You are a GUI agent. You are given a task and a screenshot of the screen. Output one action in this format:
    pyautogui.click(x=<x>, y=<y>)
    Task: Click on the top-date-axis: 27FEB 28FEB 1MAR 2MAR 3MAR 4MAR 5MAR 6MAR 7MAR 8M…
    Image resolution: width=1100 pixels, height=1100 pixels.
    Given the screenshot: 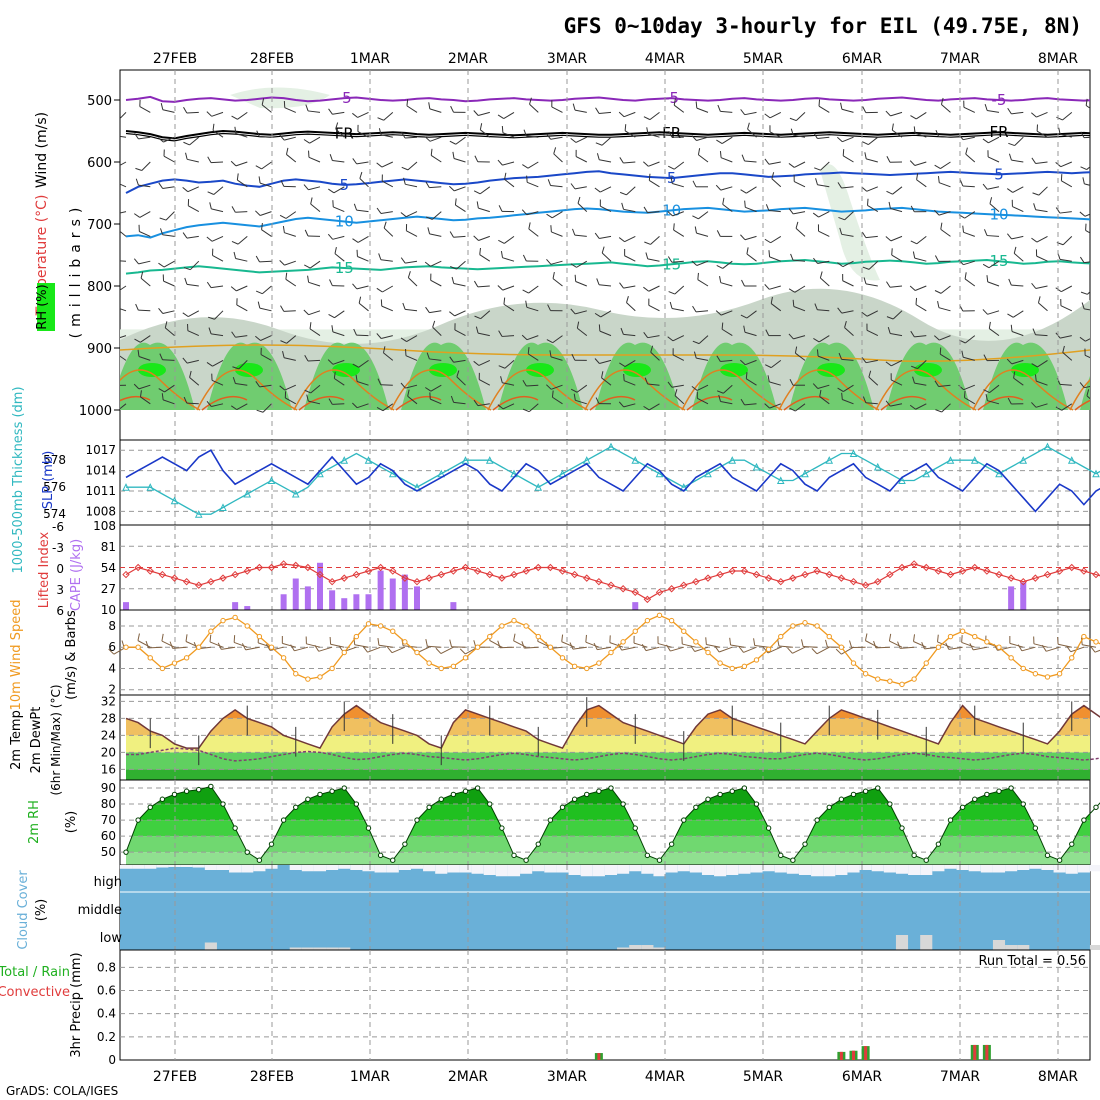 What is the action you would take?
    pyautogui.click(x=616, y=59)
    